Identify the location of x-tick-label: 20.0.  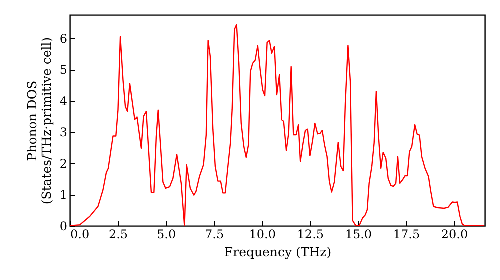
(454, 235).